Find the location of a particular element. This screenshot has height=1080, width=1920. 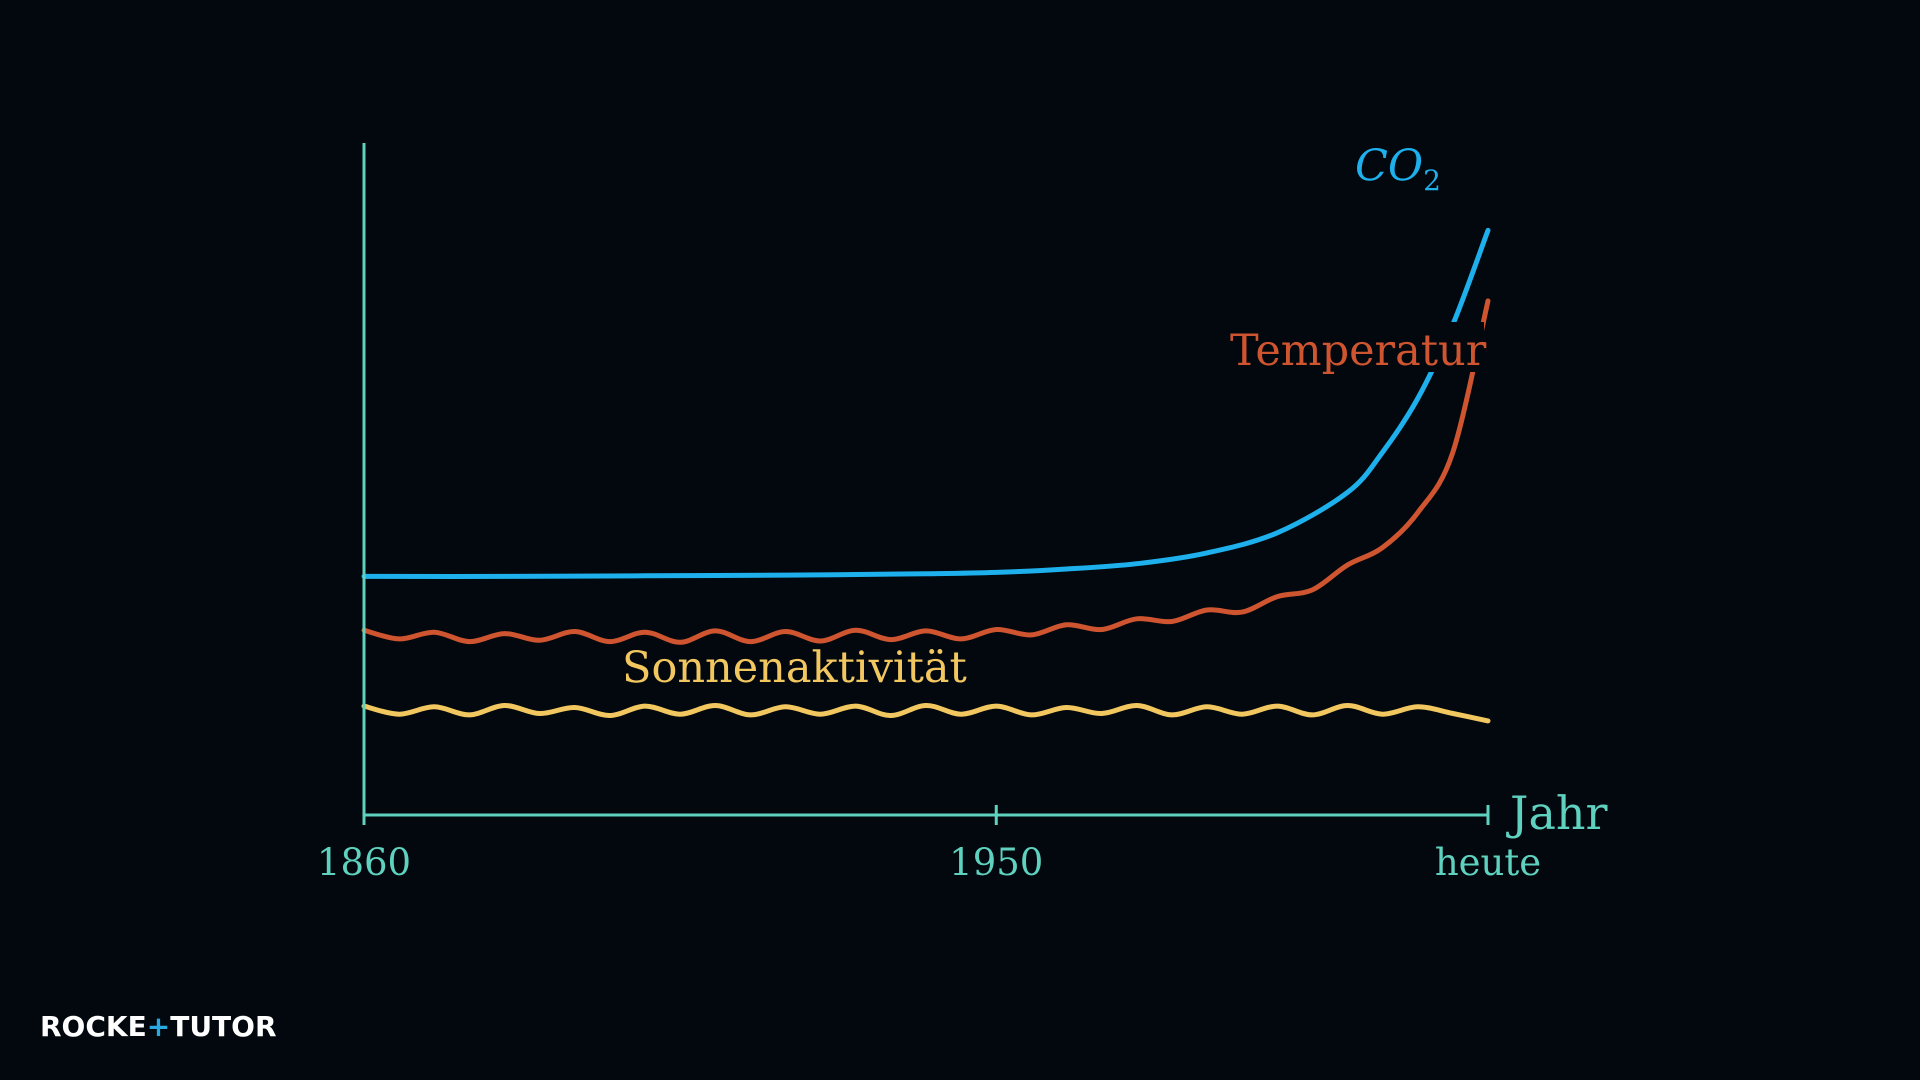

solar-activity-series-label: Sonnenaktivität is located at coordinates (794, 668).